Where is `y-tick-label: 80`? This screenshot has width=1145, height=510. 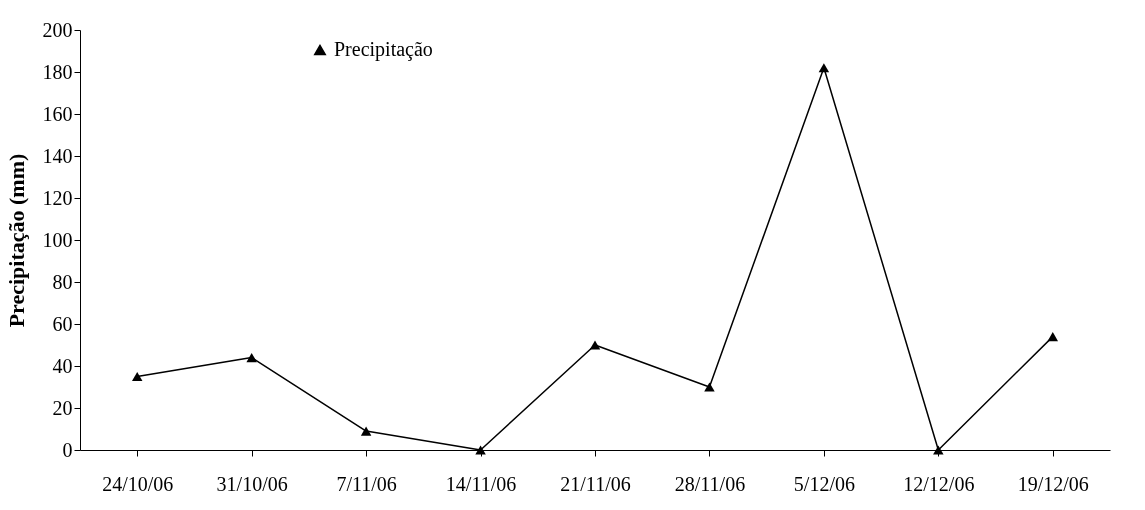 y-tick-label: 80 is located at coordinates (62, 281).